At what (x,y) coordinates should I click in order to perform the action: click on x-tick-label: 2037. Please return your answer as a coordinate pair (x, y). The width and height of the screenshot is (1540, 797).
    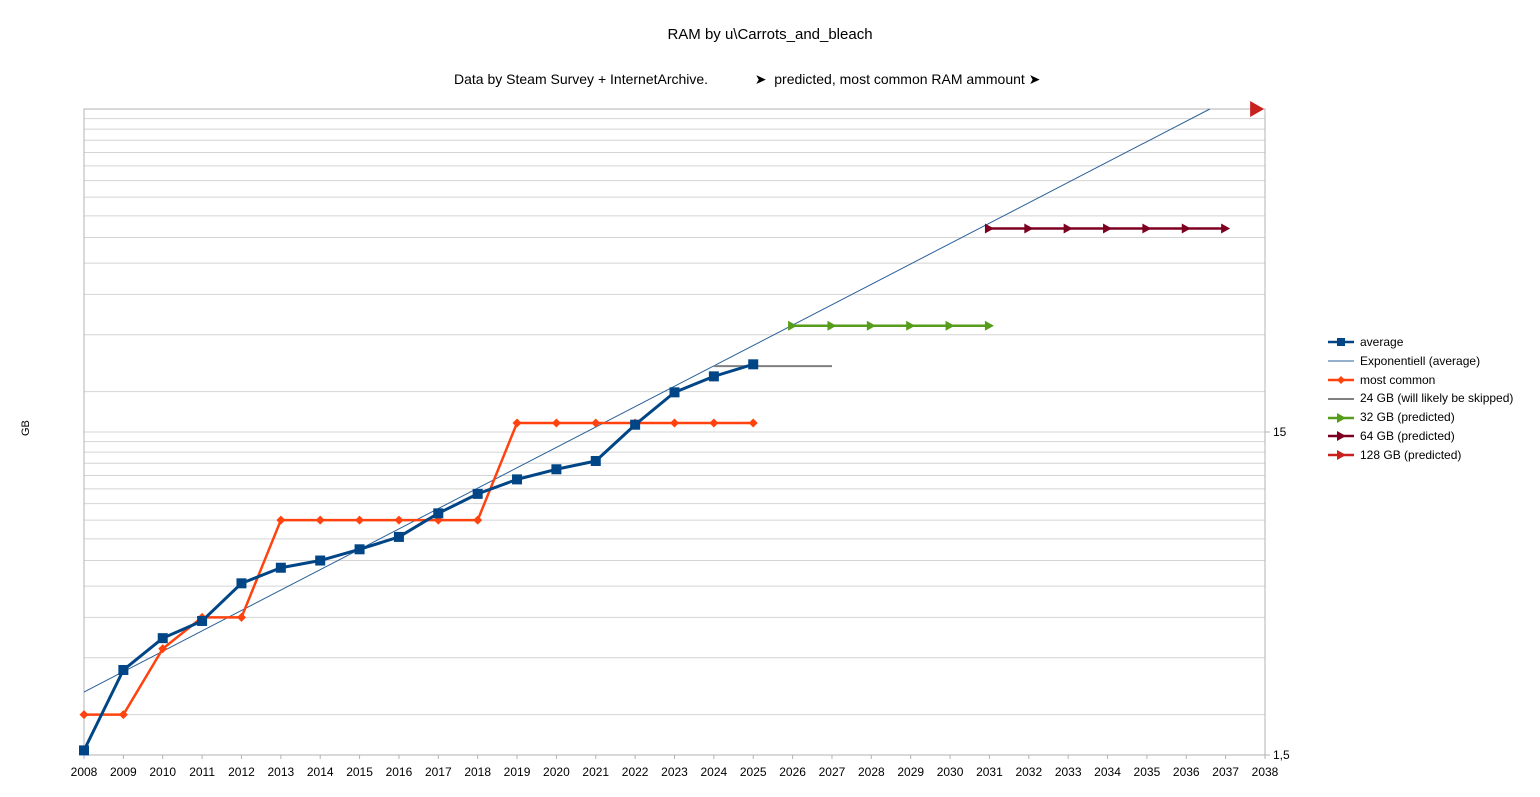
    Looking at the image, I should click on (1225, 772).